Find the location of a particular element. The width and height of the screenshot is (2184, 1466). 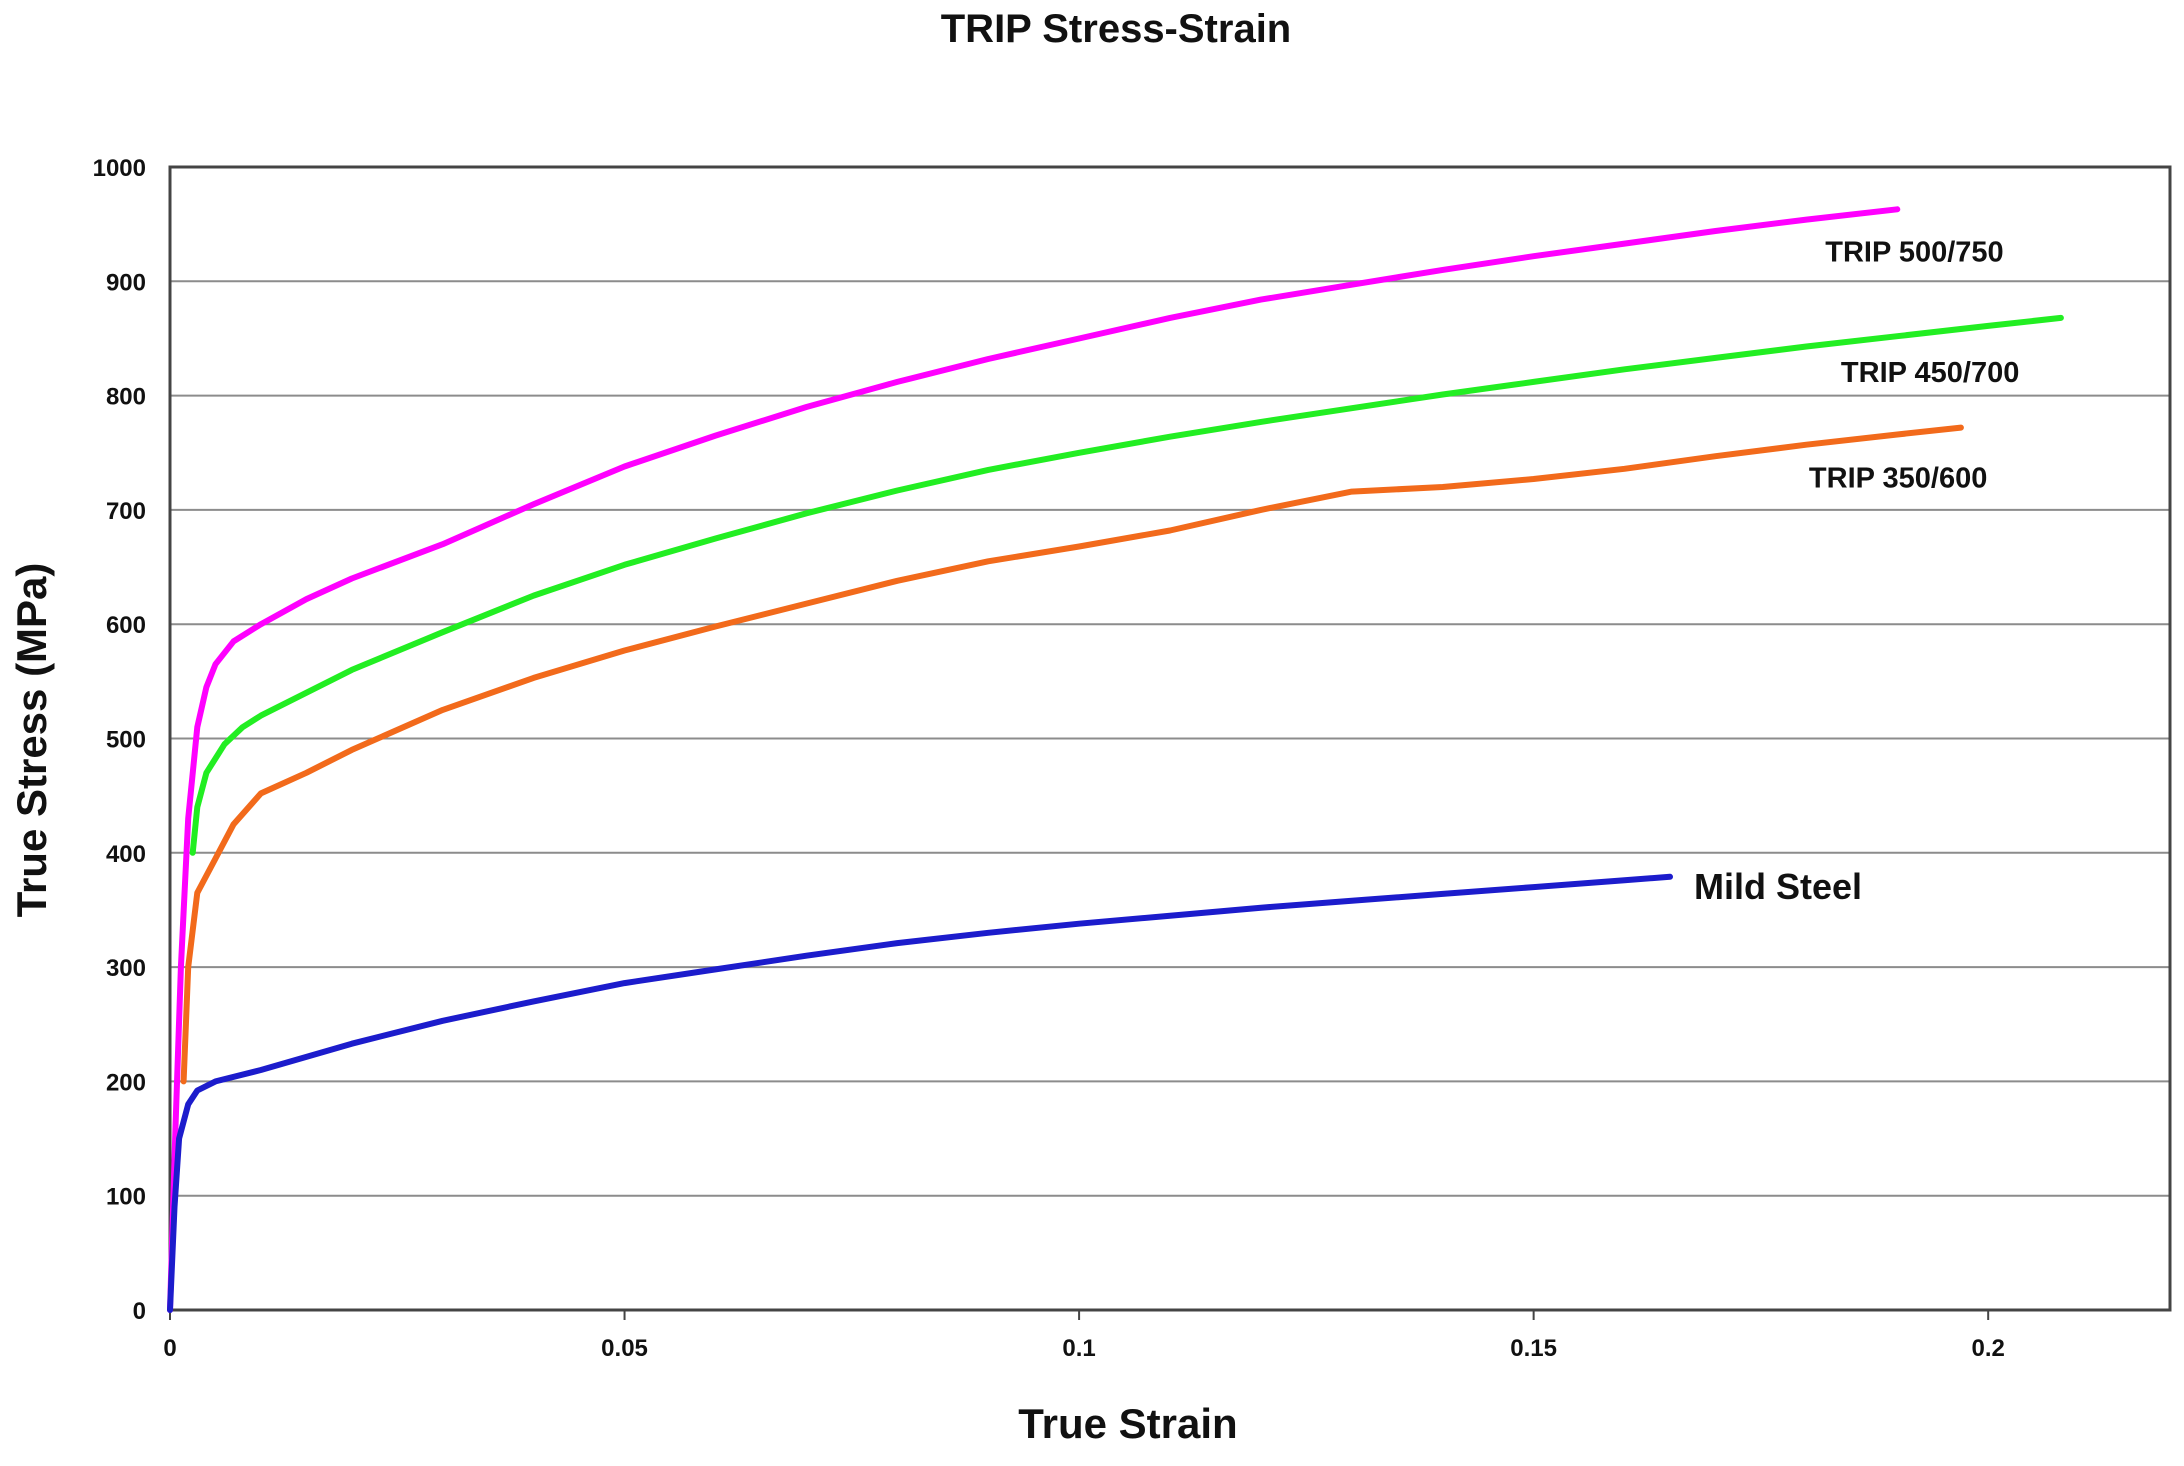

x-tick-label: 0.2 is located at coordinates (1987, 1348).